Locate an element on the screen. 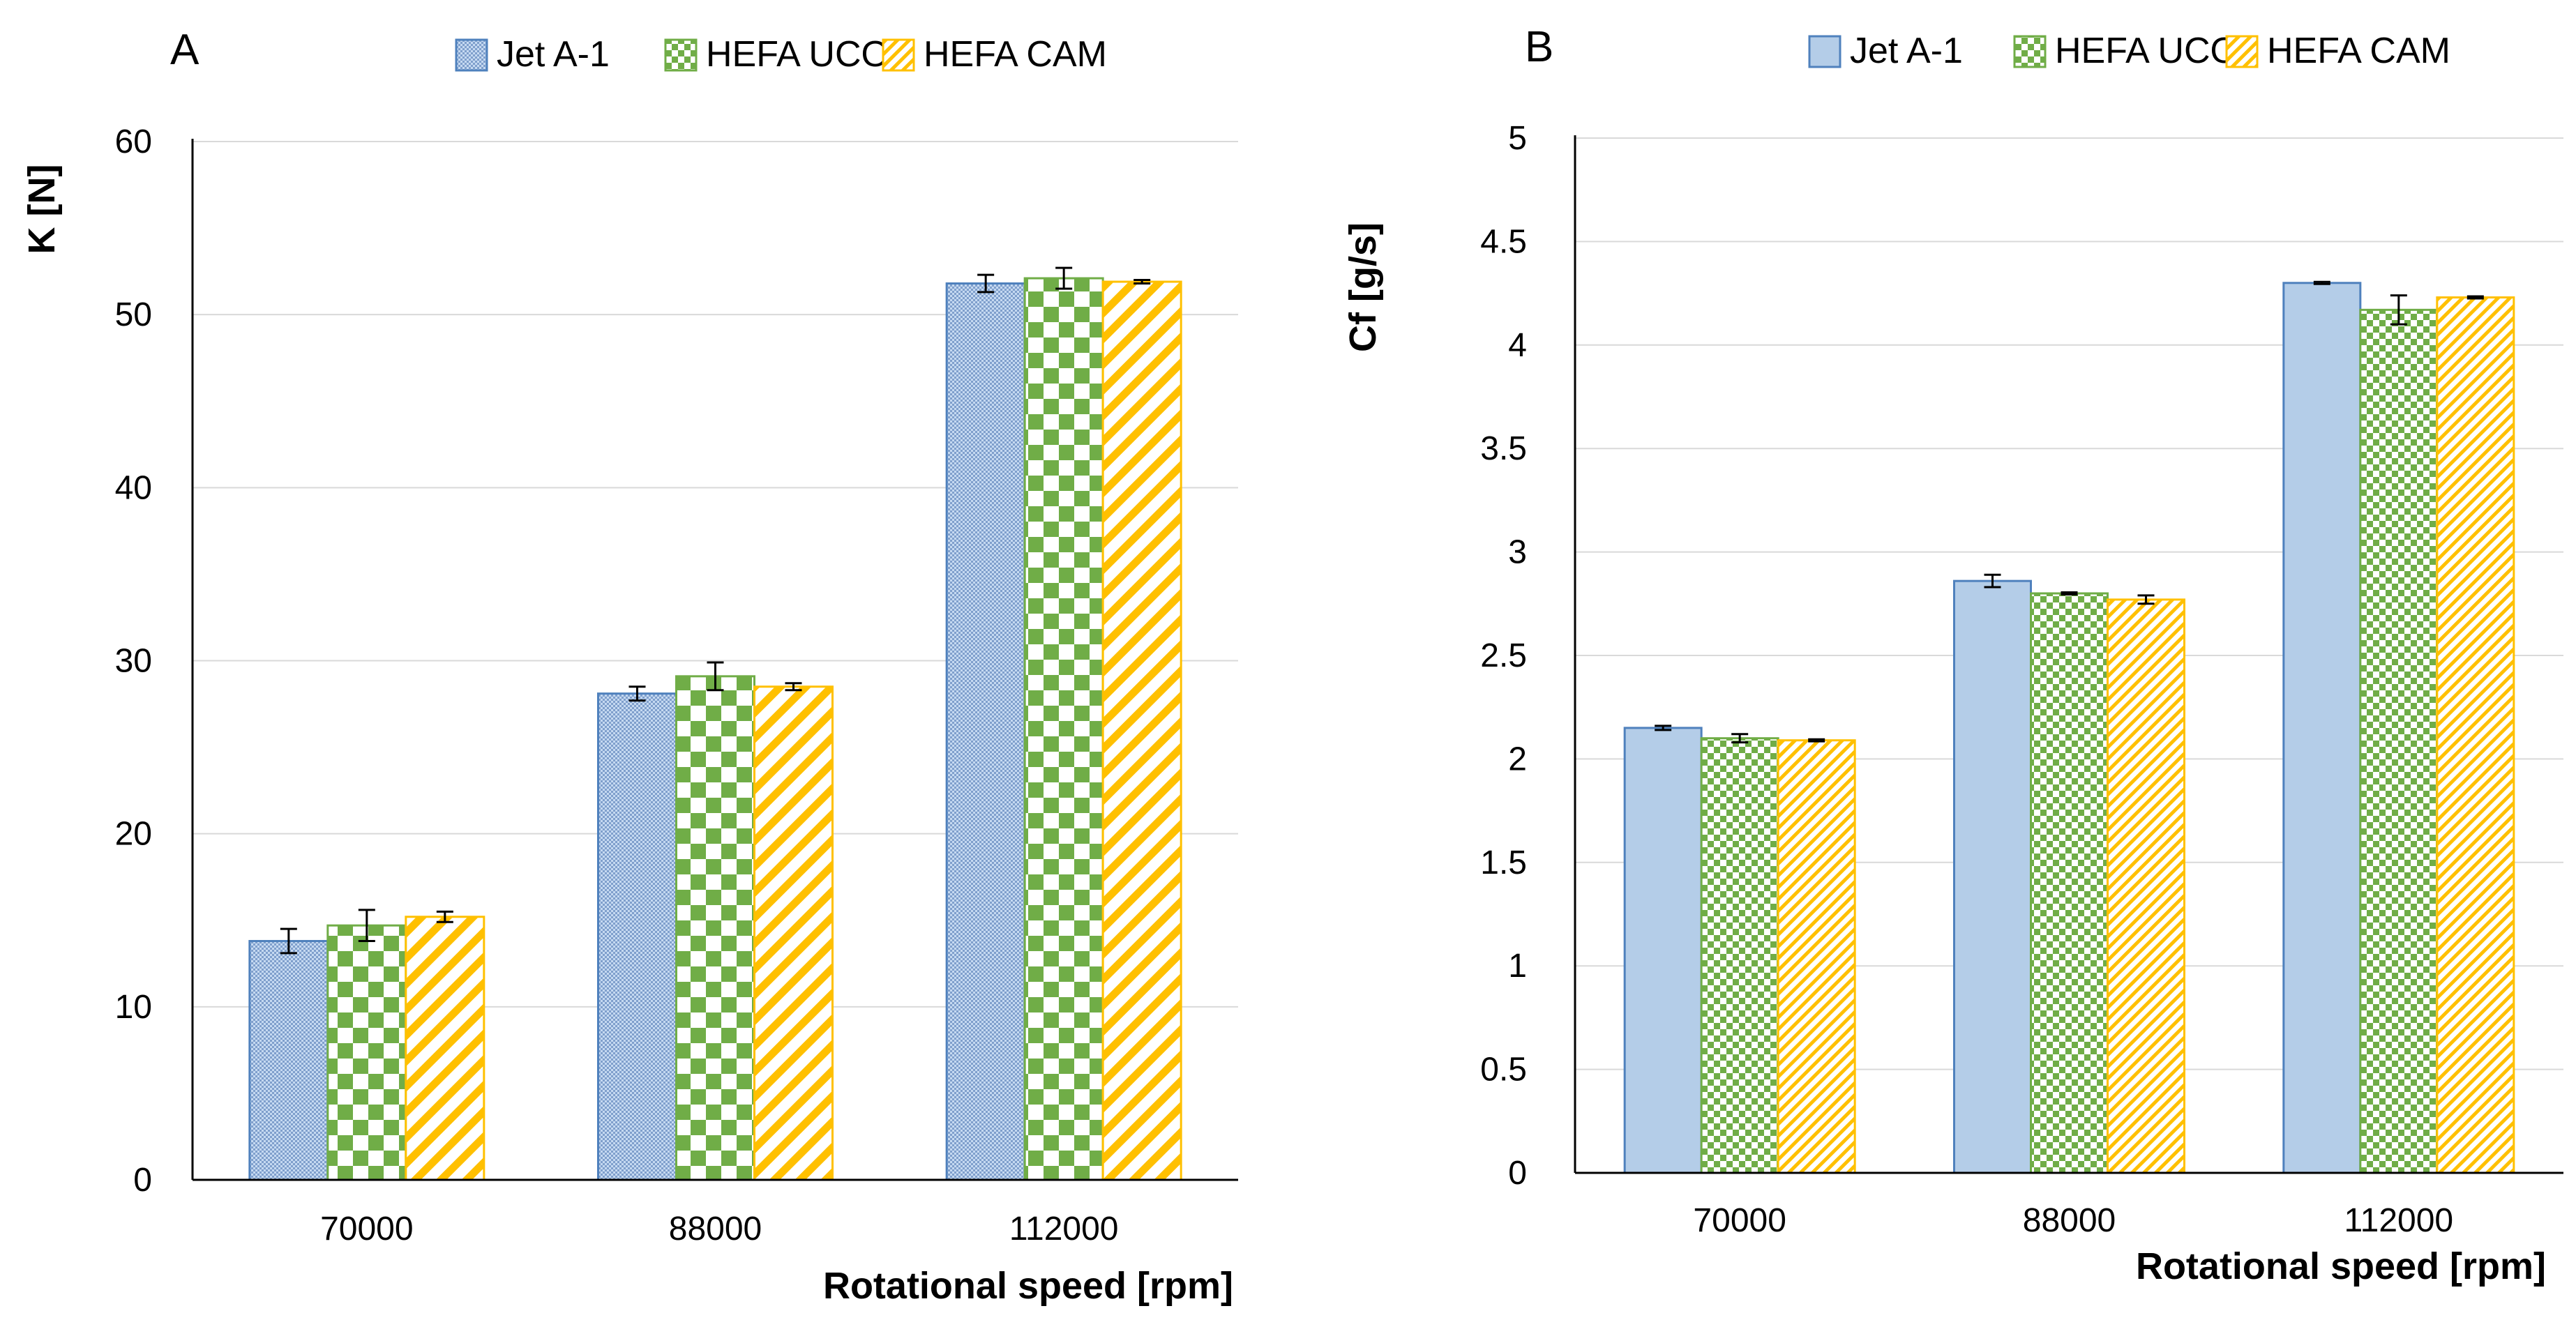 The height and width of the screenshot is (1320, 2576). y-tick-label: 1.5 is located at coordinates (1503, 862).